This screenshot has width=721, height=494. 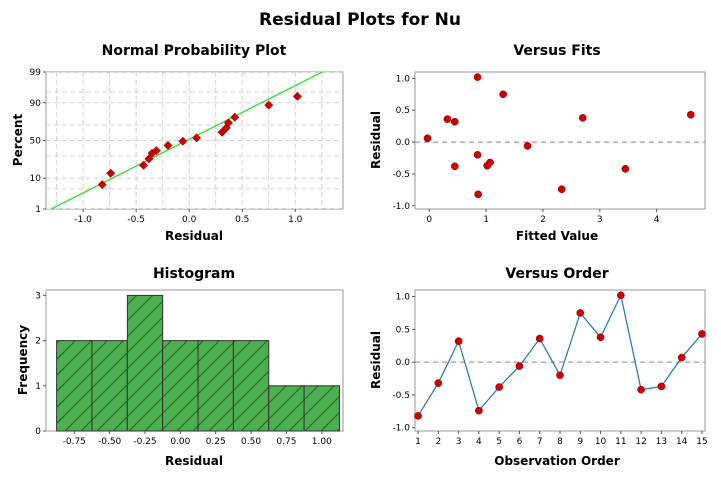 I want to click on npp-xtick-label: 0.0, so click(x=189, y=220).